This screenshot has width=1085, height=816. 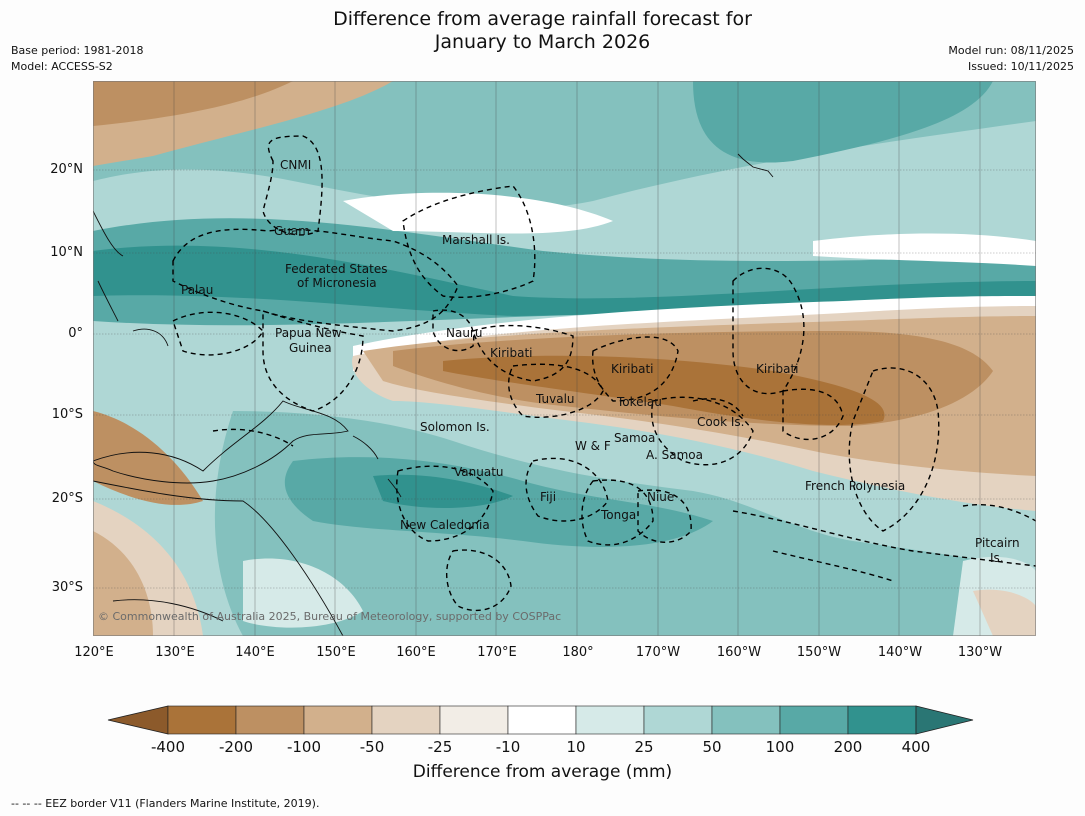 I want to click on label-cook-islands: Cook Is., so click(x=721, y=422).